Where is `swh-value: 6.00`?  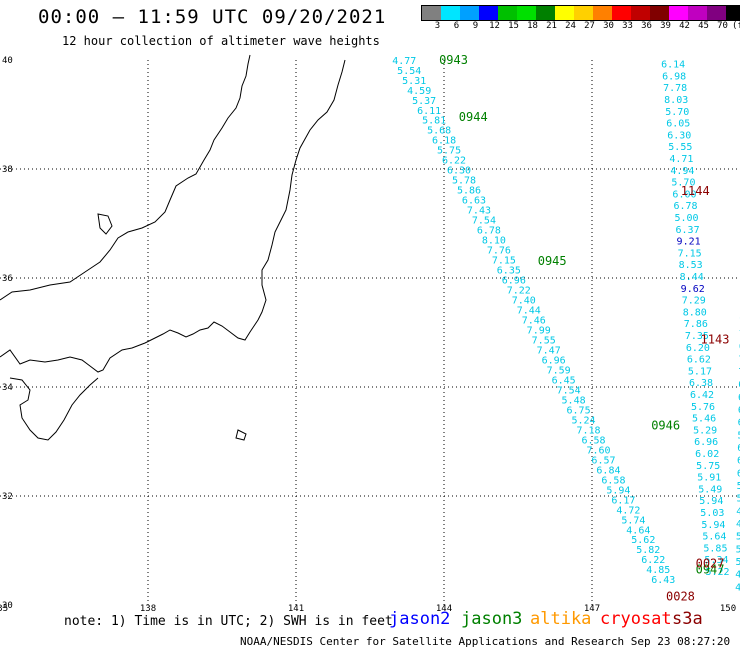
swh-value: 6.00 is located at coordinates (684, 194).